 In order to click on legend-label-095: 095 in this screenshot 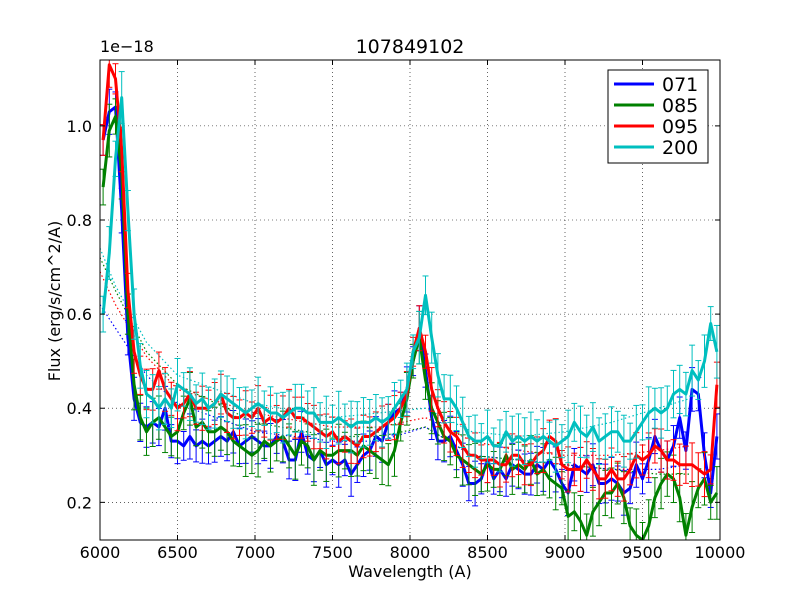, I will do `click(680, 127)`.